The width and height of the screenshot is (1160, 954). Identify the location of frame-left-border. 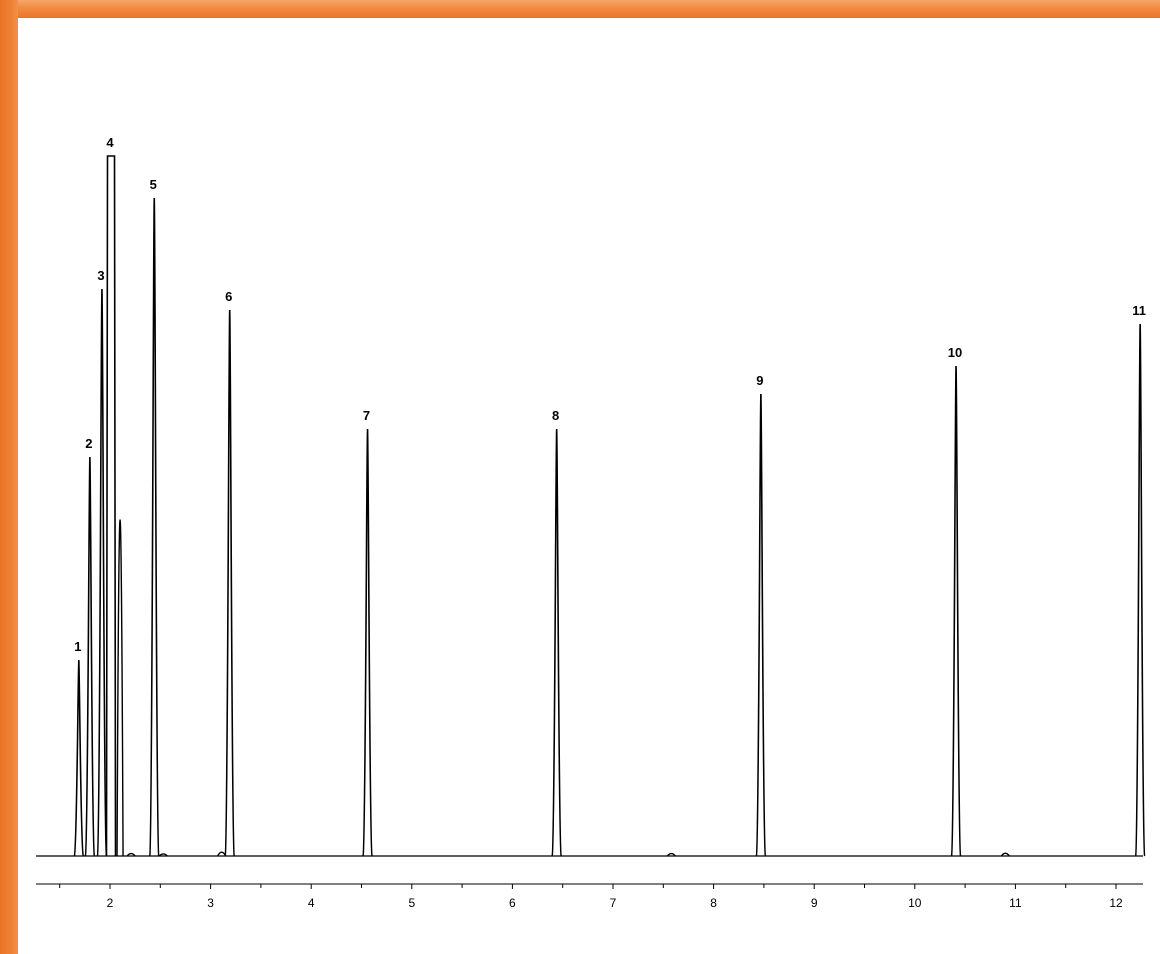
(9, 477).